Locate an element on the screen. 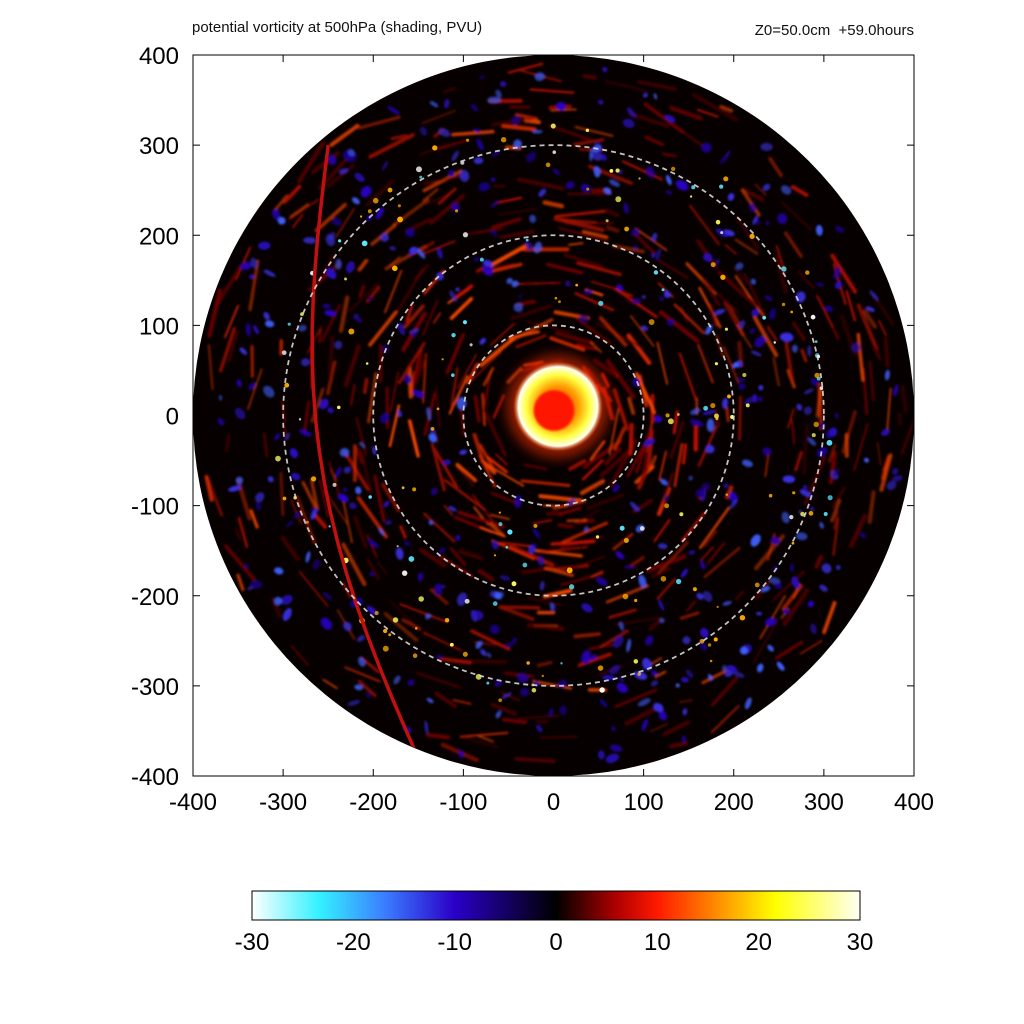 The image size is (1024, 1024). y-tick-label: -400 is located at coordinates (155, 777).